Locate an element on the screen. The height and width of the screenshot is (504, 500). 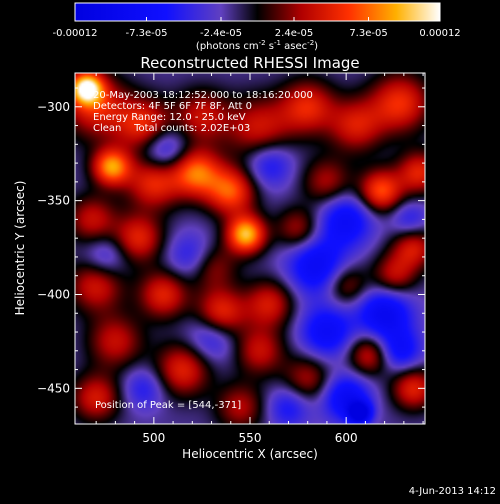
x-tick-label: 500 is located at coordinates (153, 438).